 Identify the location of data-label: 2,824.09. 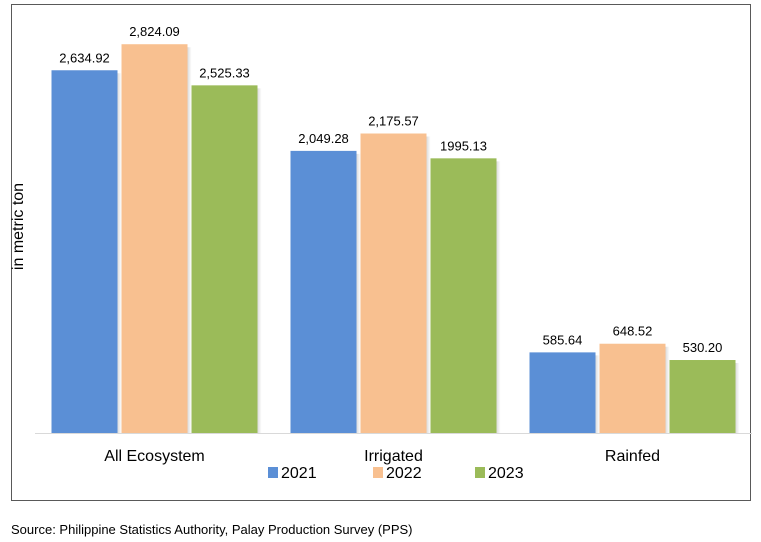
(154, 31).